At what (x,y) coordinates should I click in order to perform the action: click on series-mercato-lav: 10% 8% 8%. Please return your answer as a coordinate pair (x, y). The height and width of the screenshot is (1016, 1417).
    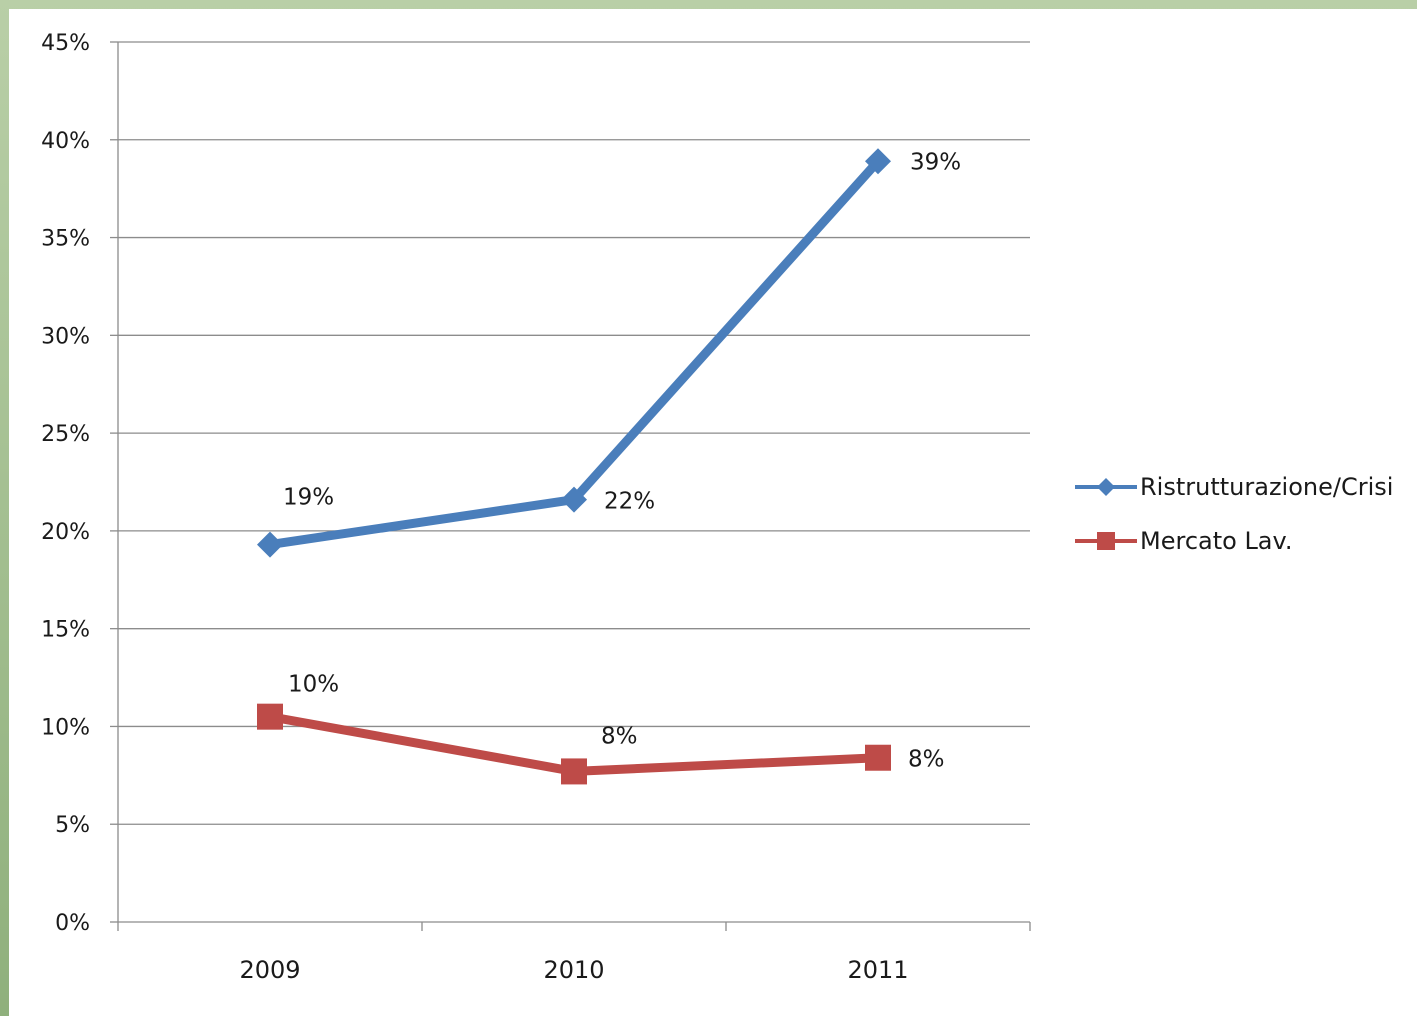
    Looking at the image, I should click on (601, 728).